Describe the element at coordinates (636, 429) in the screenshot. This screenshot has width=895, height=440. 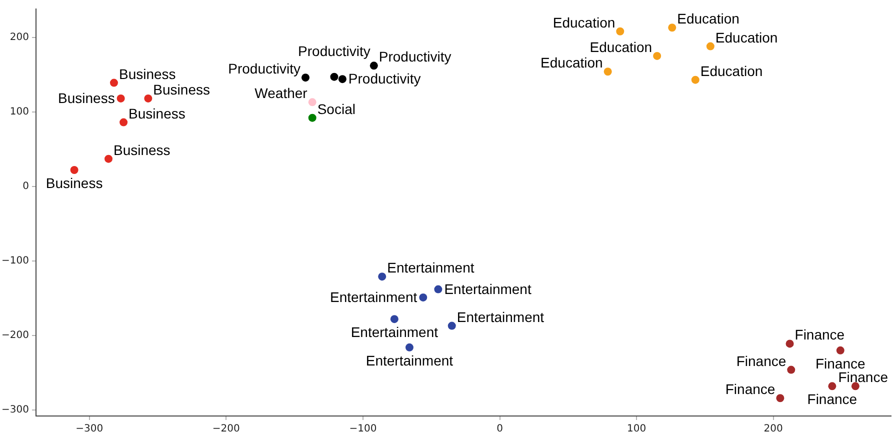
I see `x-tick-label: 100` at that location.